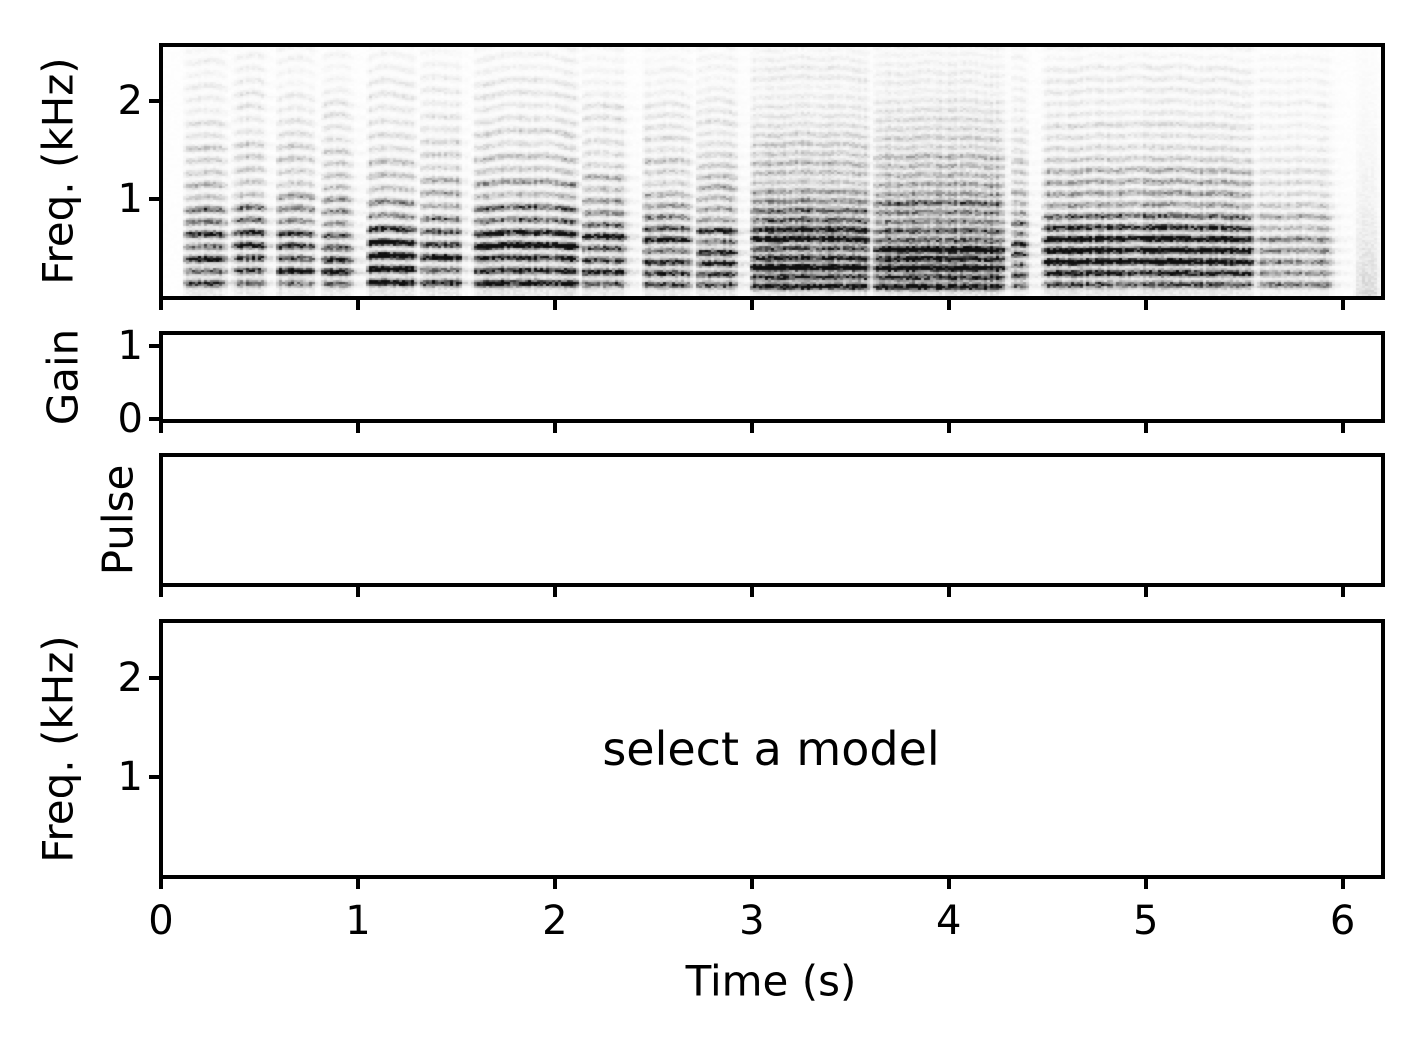 The width and height of the screenshot is (1425, 1050). What do you see at coordinates (752, 921) in the screenshot?
I see `x-tick-label: 3` at bounding box center [752, 921].